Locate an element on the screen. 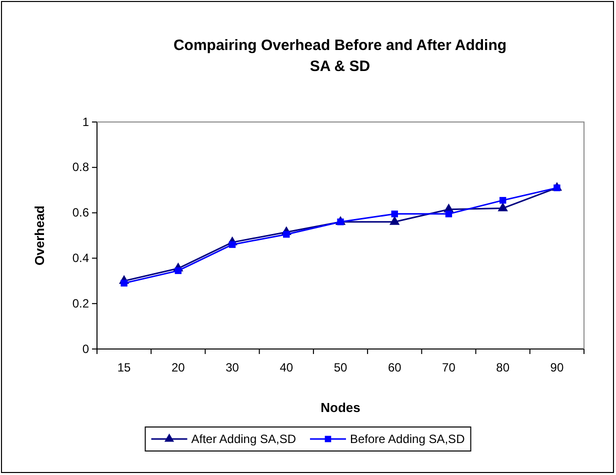 This screenshot has height=475, width=616. legend-label: After Adding SA,SD is located at coordinates (243, 439).